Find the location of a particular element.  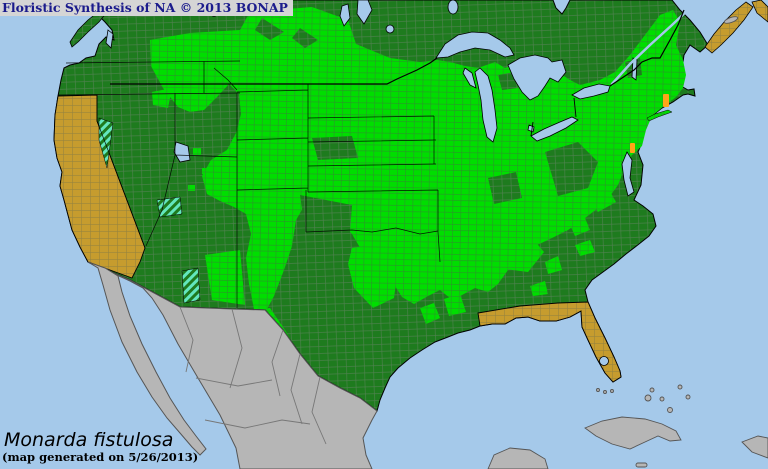

gap-west-kansas is located at coordinates (326, 213).